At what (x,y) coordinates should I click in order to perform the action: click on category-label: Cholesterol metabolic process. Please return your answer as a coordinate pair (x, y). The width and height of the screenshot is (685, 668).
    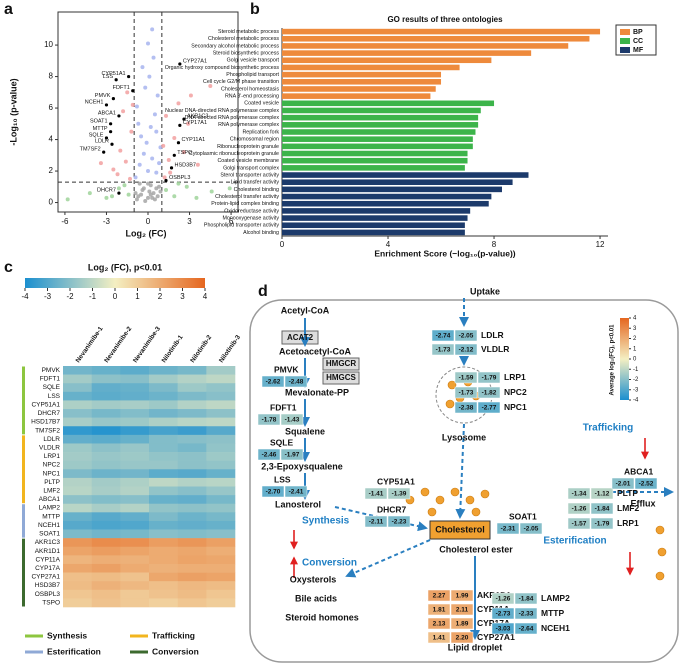
    Looking at the image, I should click on (243, 39).